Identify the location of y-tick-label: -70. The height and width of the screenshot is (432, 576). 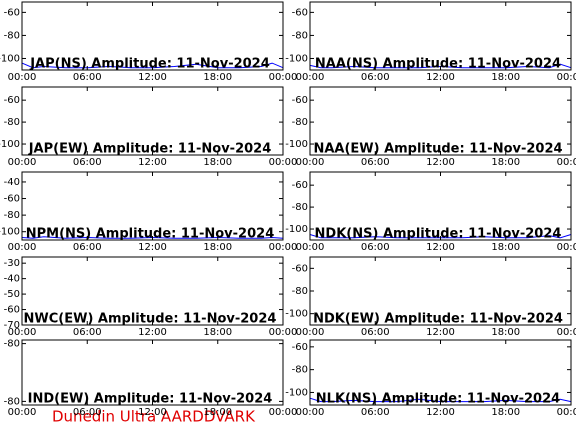
(12, 325).